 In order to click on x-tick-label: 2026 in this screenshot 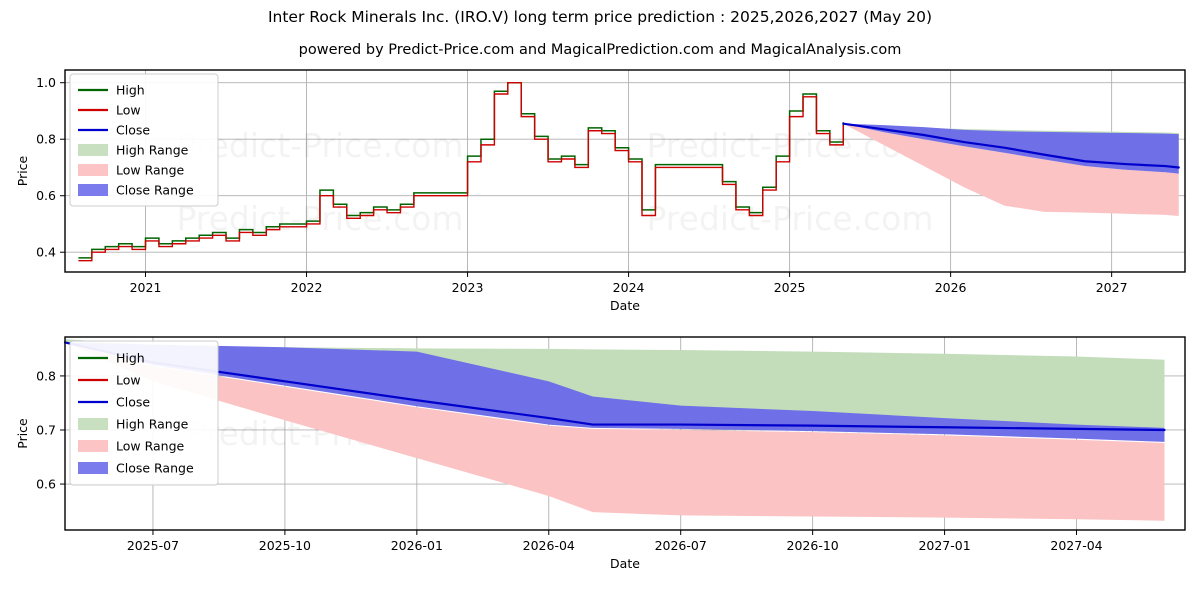, I will do `click(951, 287)`.